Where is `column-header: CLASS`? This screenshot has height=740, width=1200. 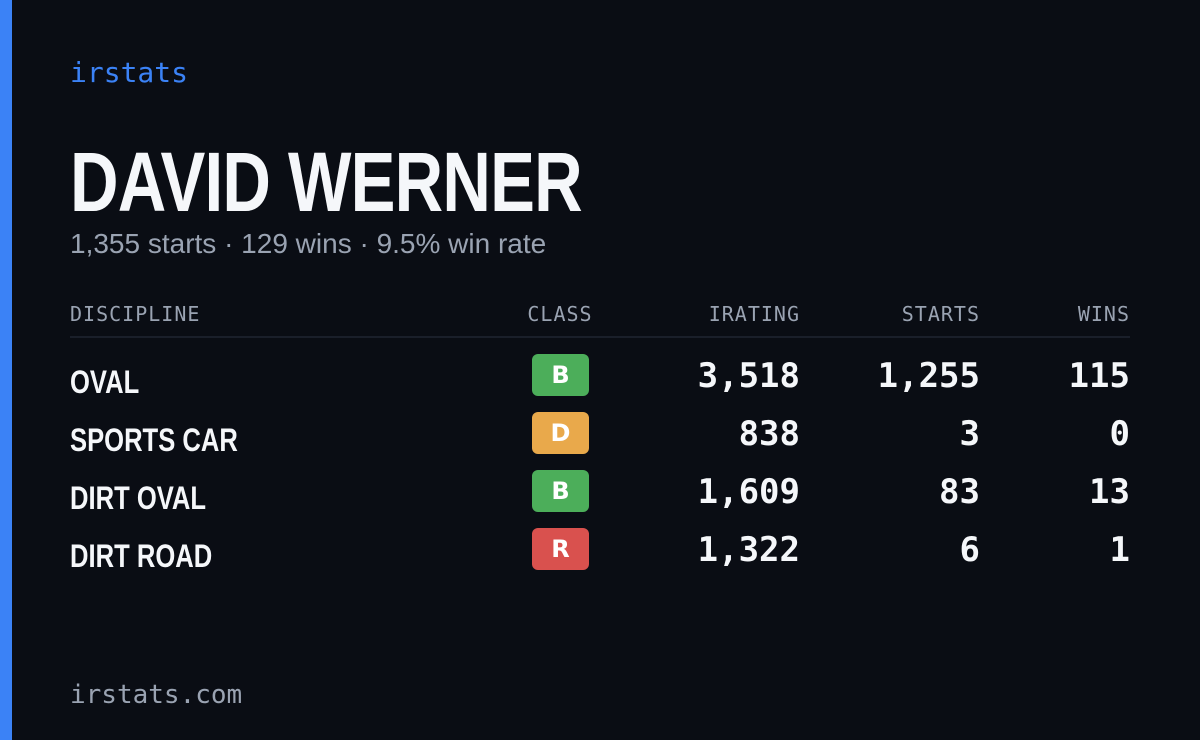 column-header: CLASS is located at coordinates (560, 314).